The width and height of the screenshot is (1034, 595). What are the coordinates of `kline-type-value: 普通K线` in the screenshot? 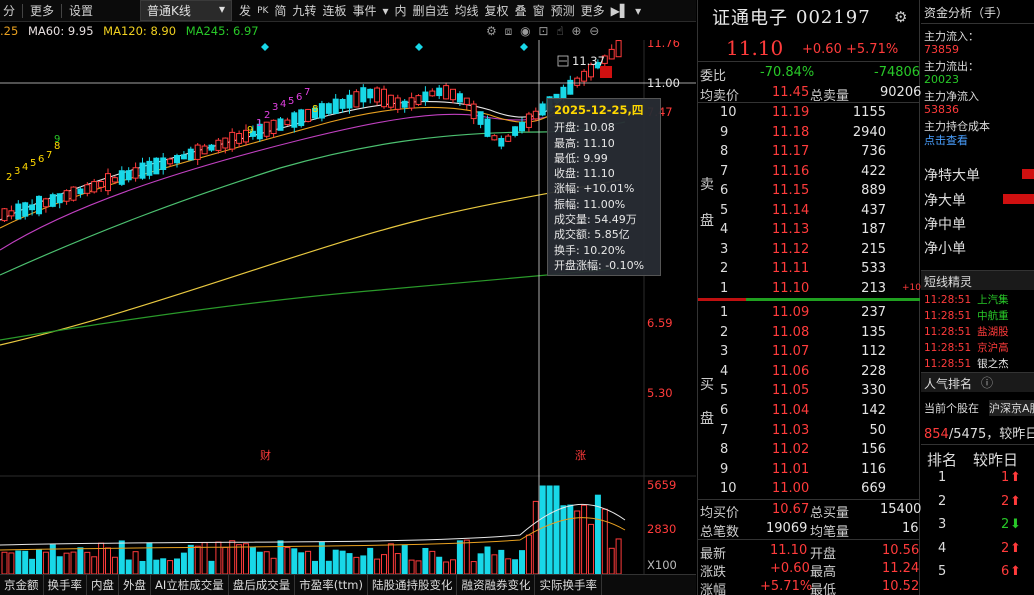 It's located at (169, 11).